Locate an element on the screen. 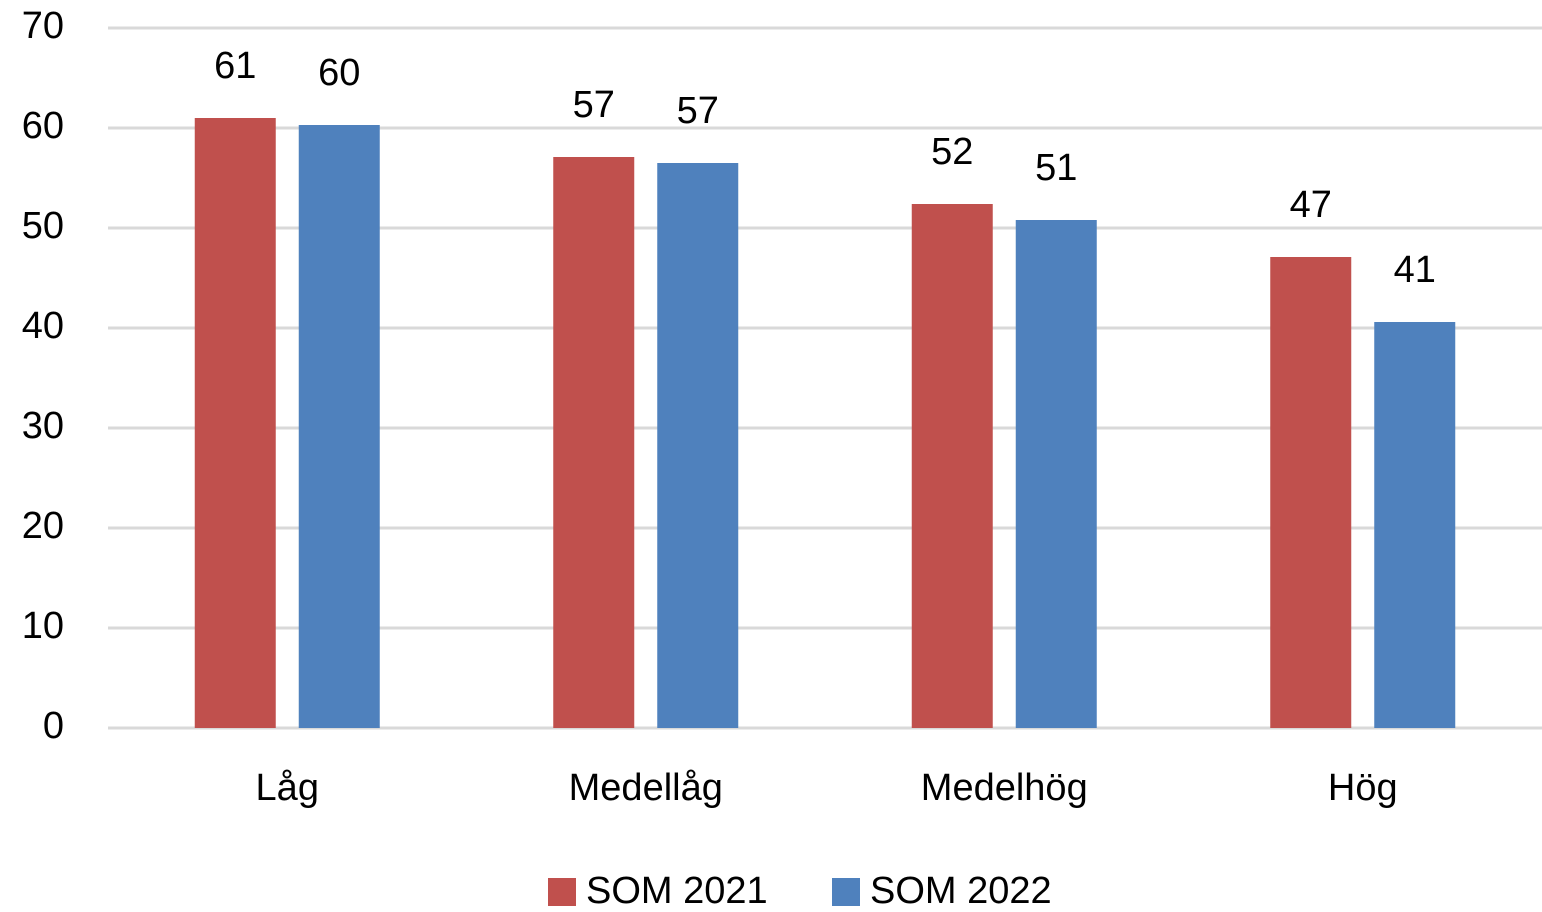  x-tick-label: Medelhög is located at coordinates (1004, 788).